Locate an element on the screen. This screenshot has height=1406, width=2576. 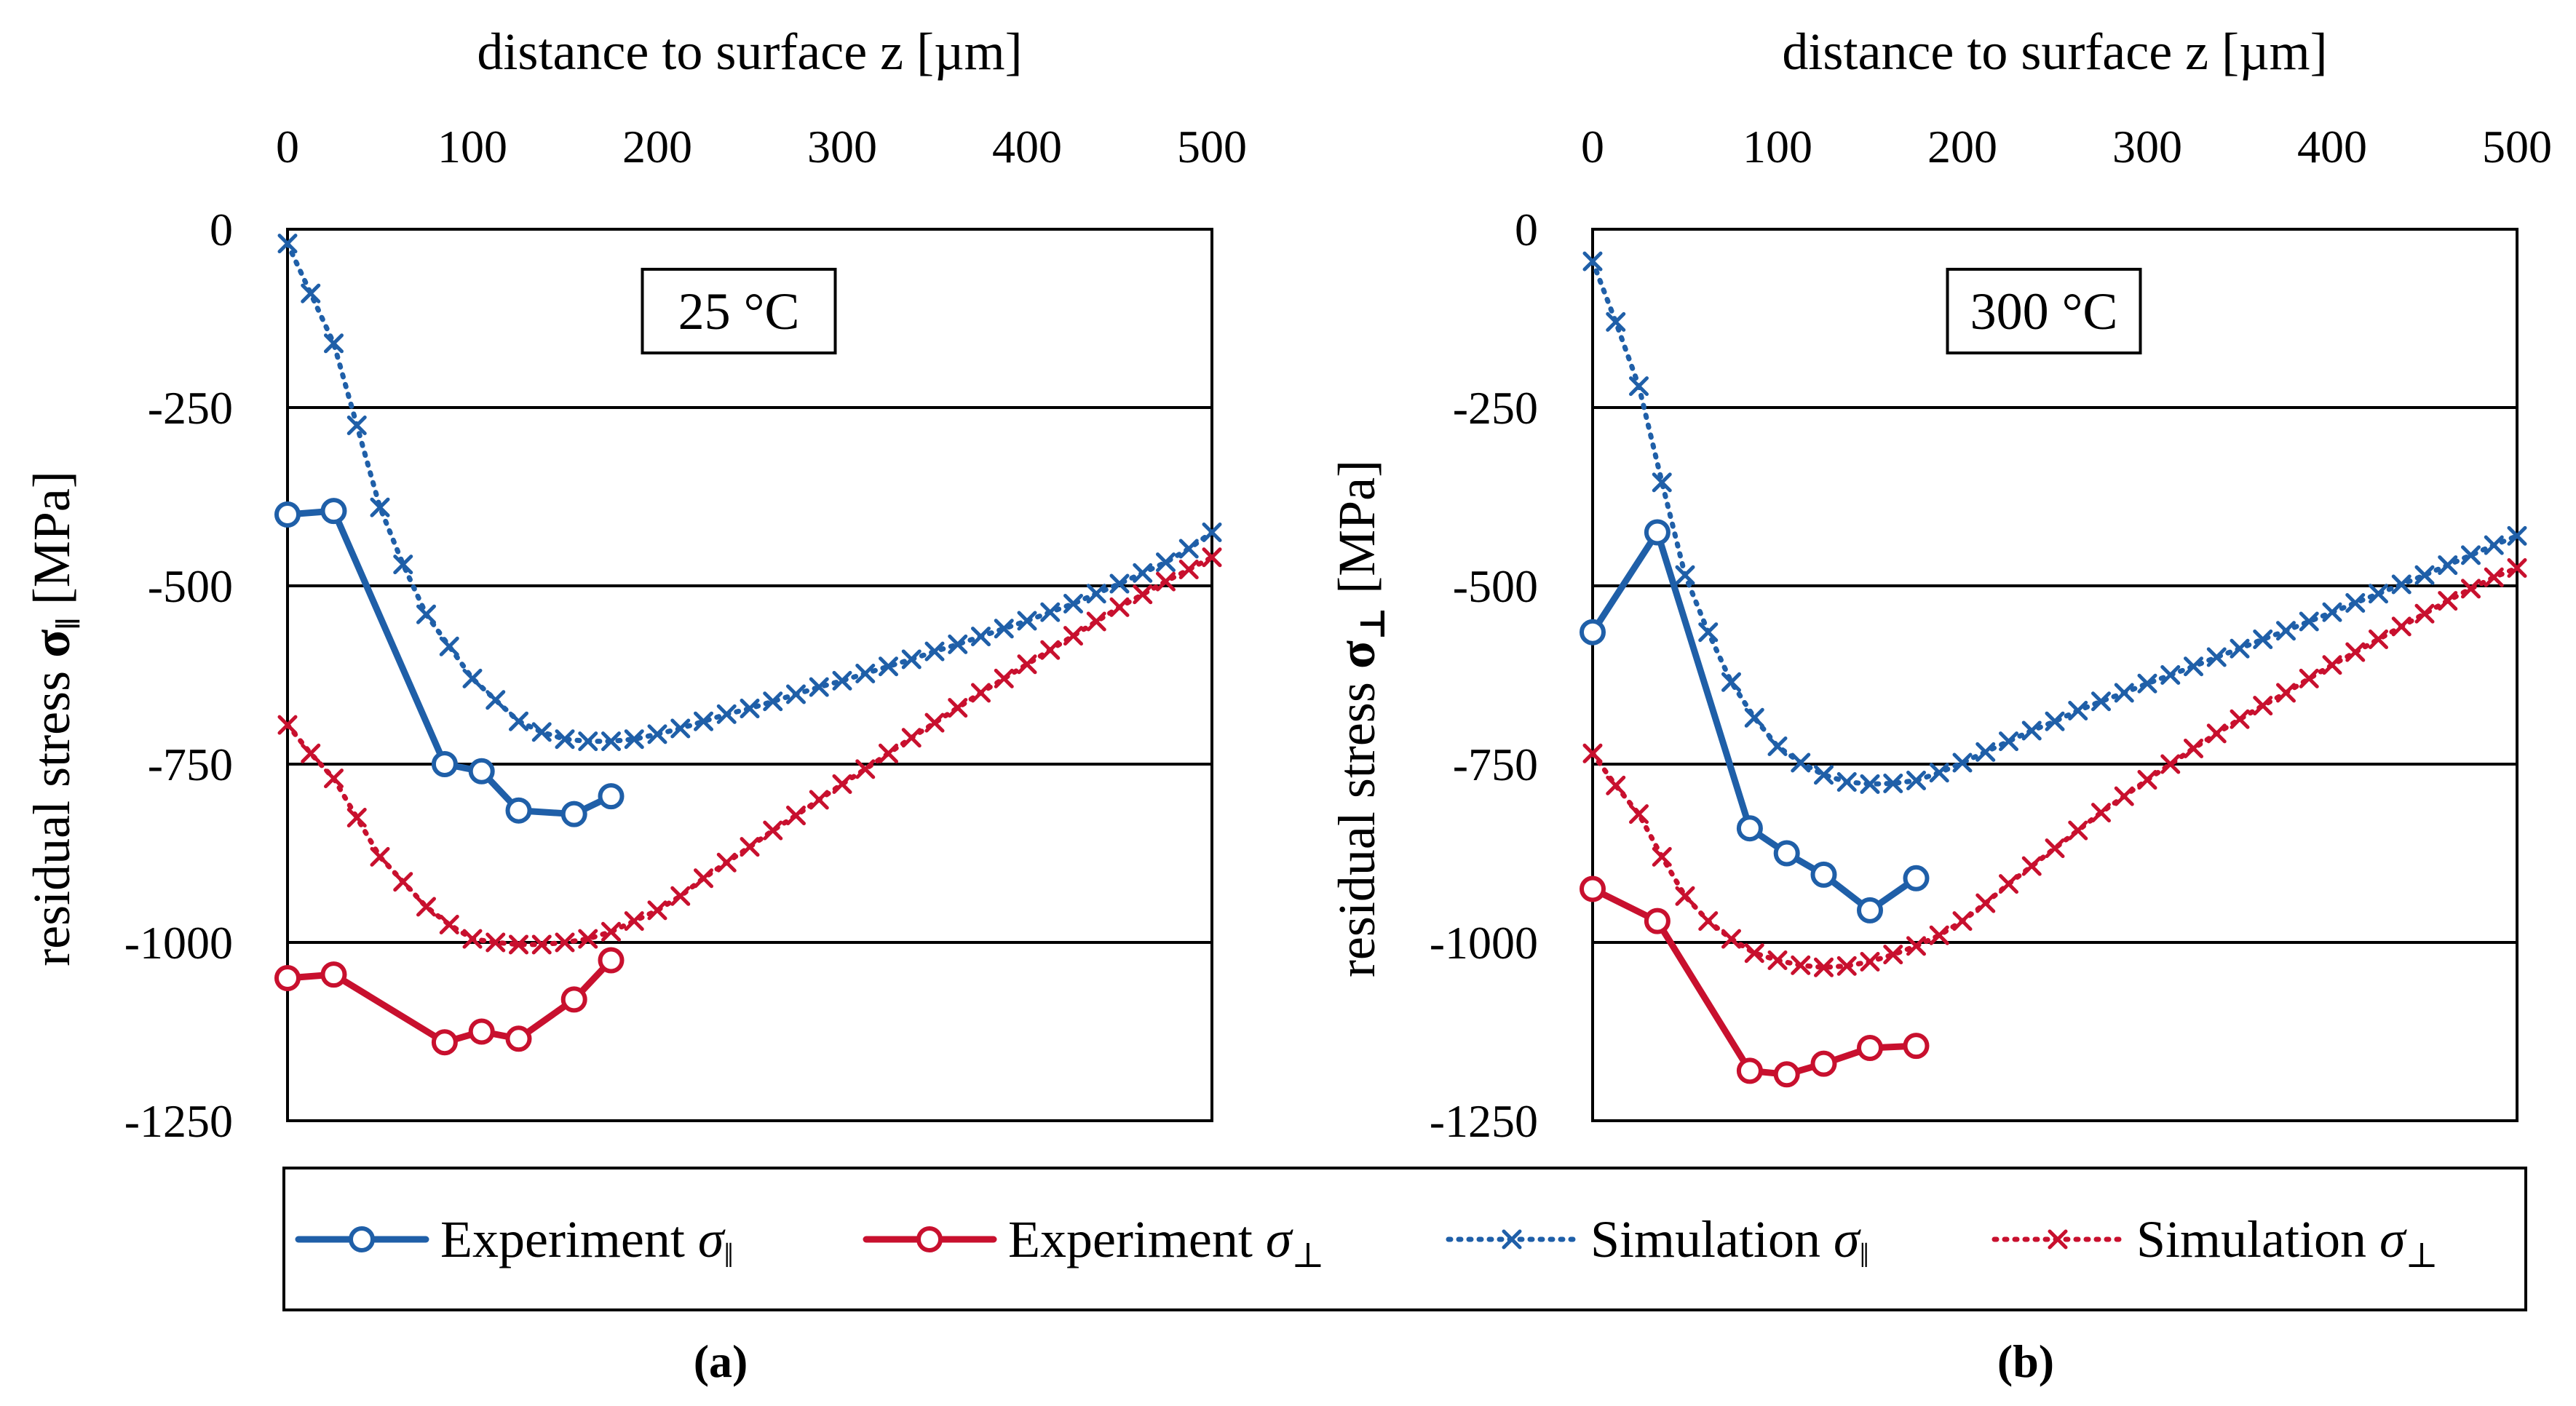
panel-b-y-tick-label-5: -1250 is located at coordinates (1484, 1121).